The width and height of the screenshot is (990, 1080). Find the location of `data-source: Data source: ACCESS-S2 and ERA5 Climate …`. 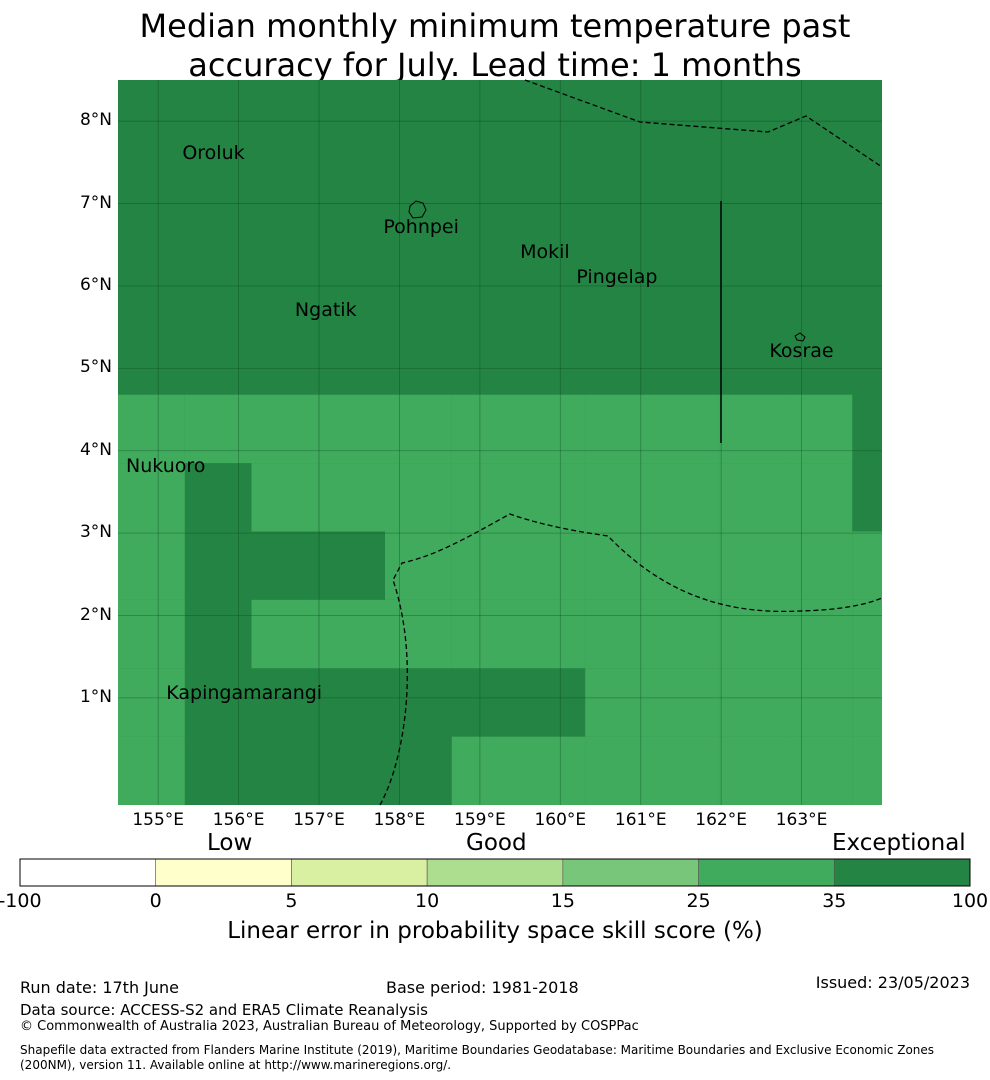

data-source: Data source: ACCESS-S2 and ERA5 Climate … is located at coordinates (224, 1010).